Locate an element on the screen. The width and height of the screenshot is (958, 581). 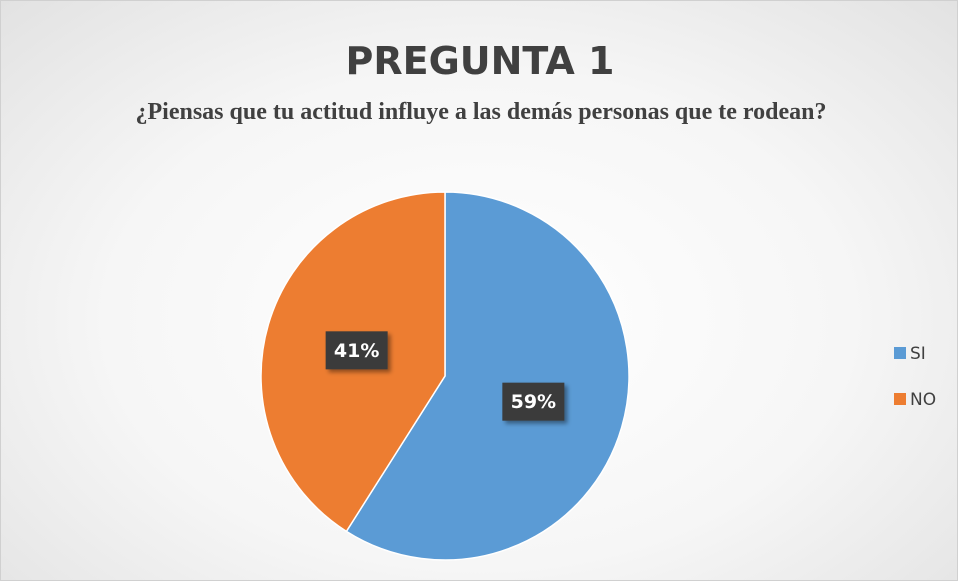
data-label: 59% is located at coordinates (533, 402).